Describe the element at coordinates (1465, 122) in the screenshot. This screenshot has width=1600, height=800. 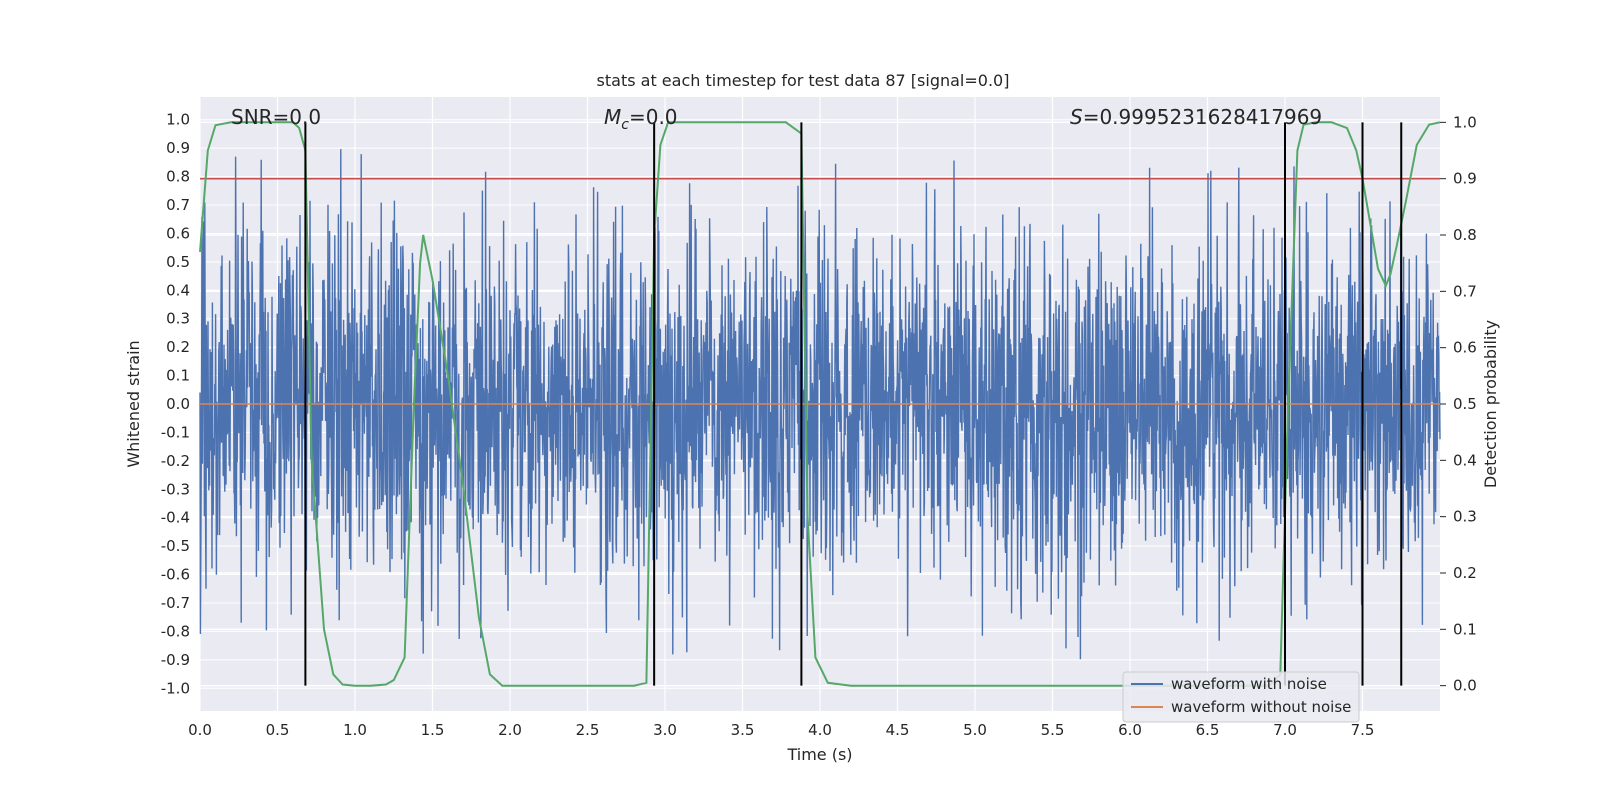
I see `y-tick-label-right: 1.0` at that location.